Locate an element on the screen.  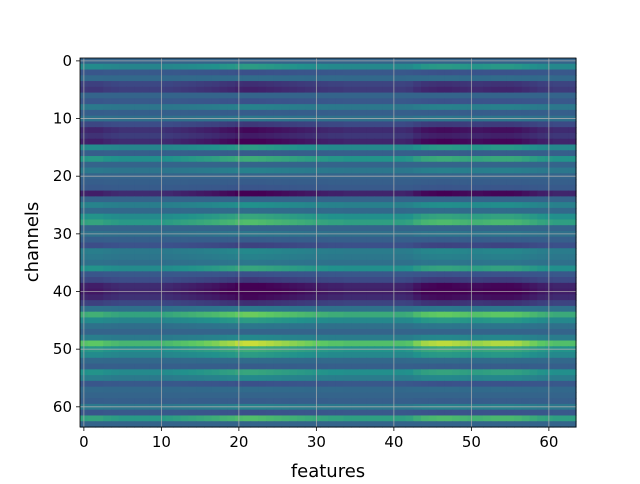
y-tick-label: 30 is located at coordinates (62, 234).